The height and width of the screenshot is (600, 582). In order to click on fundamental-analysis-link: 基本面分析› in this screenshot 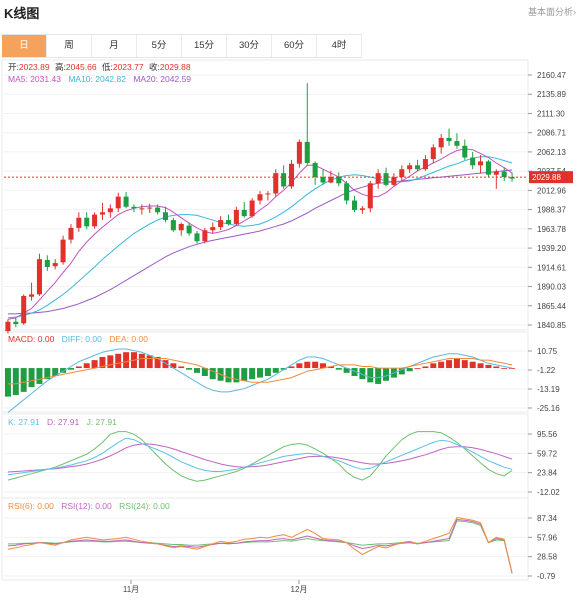, I will do `click(552, 12)`.